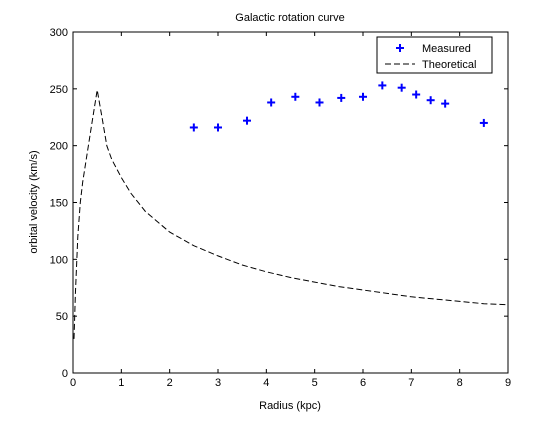 The image size is (560, 425). I want to click on x-tick-label: 5, so click(315, 383).